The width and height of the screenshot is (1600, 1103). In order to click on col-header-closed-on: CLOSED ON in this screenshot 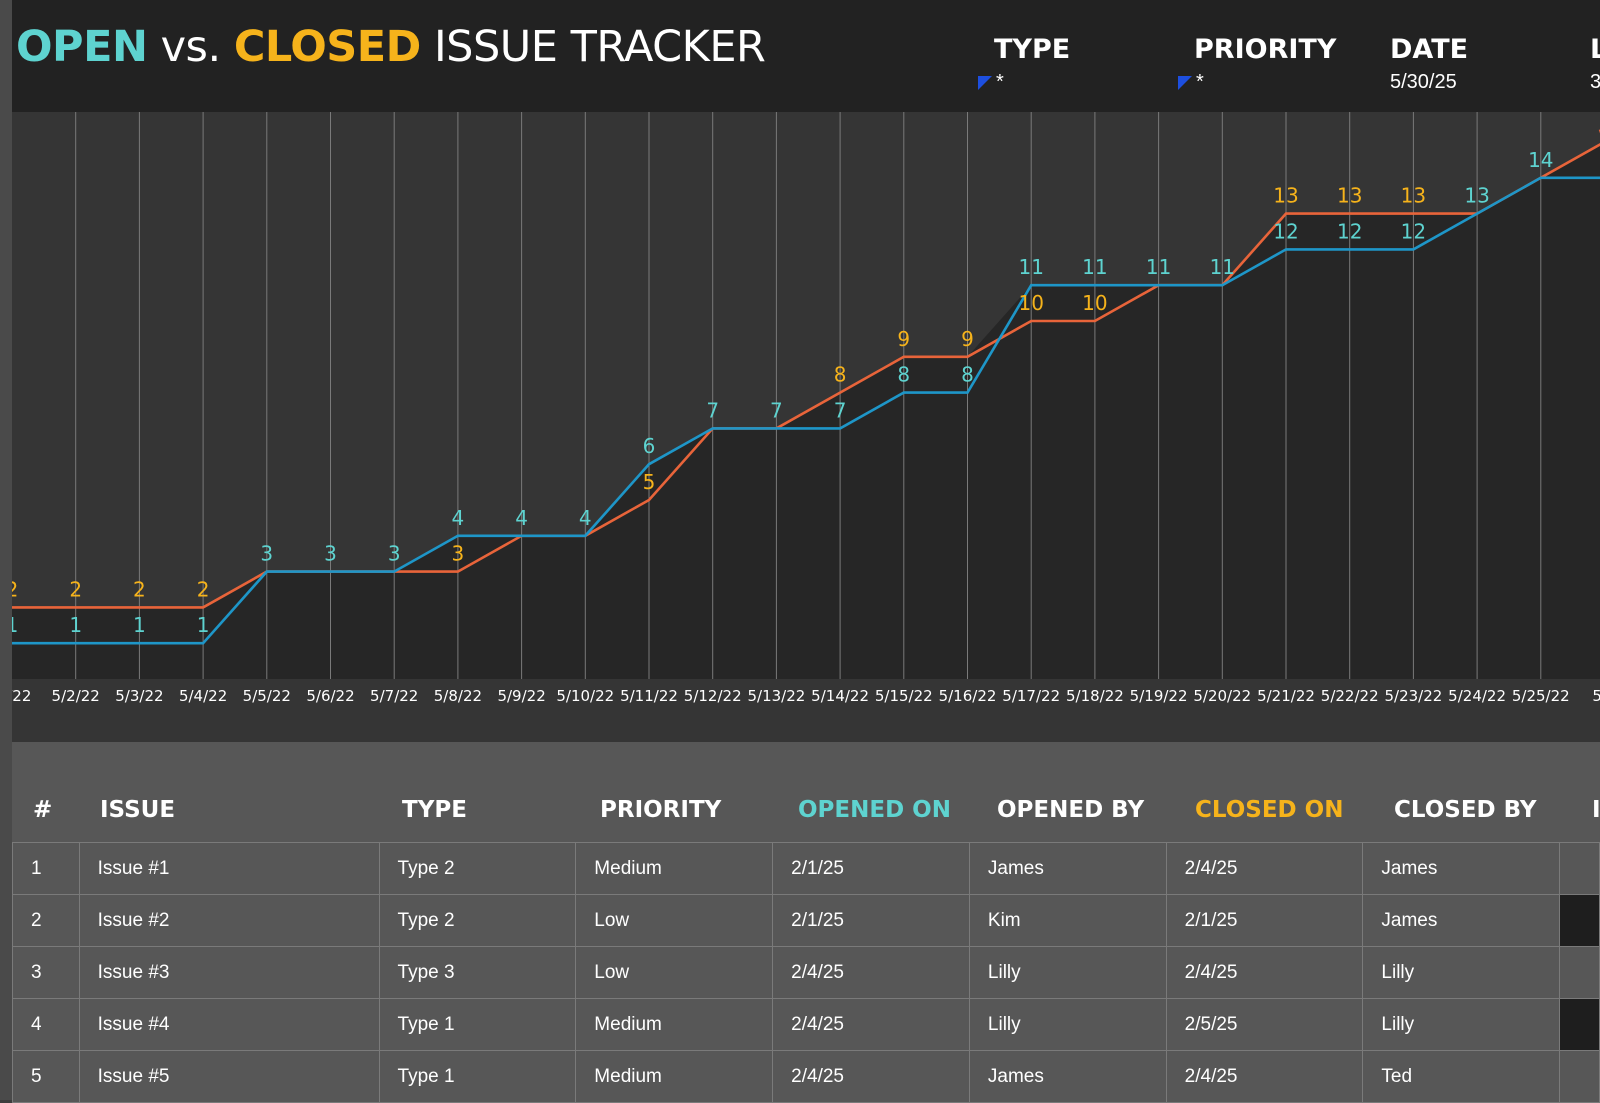, I will do `click(1269, 810)`.